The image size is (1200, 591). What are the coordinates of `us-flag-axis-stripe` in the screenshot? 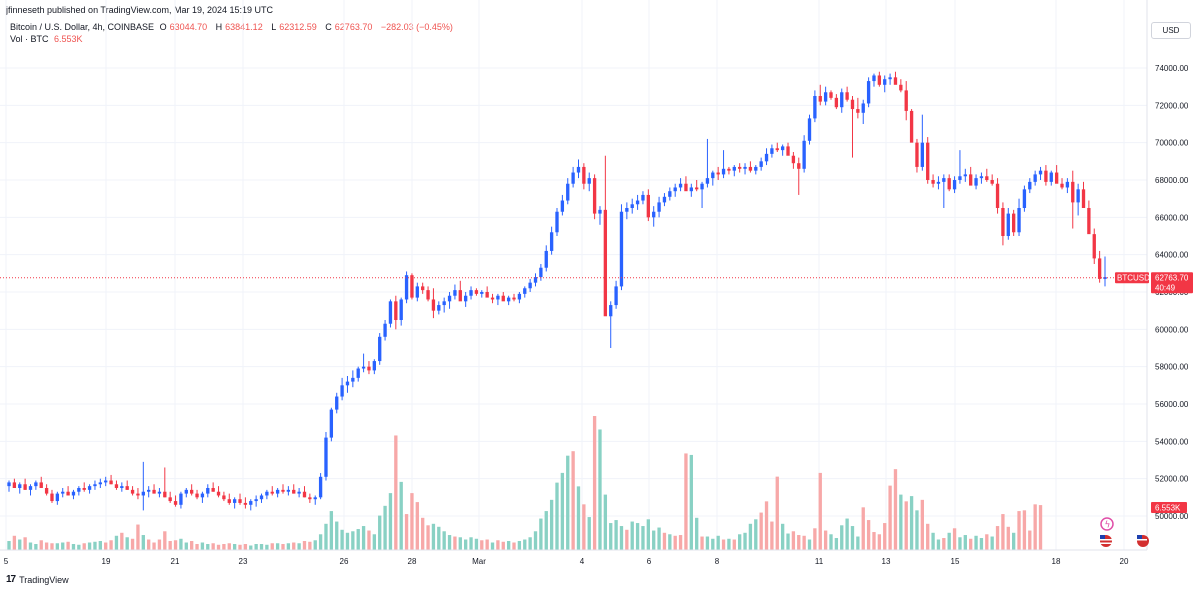 It's located at (1142, 540).